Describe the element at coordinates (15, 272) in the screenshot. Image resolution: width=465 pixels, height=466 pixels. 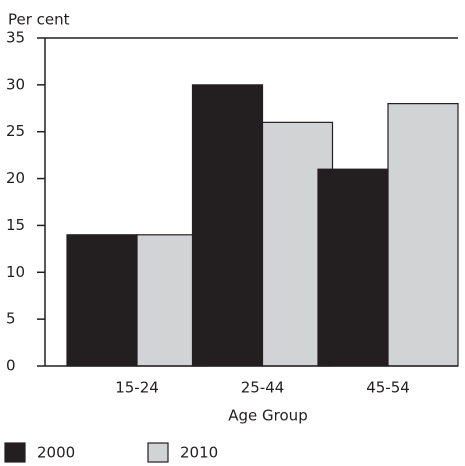
I see `y-tick-label: 10` at that location.